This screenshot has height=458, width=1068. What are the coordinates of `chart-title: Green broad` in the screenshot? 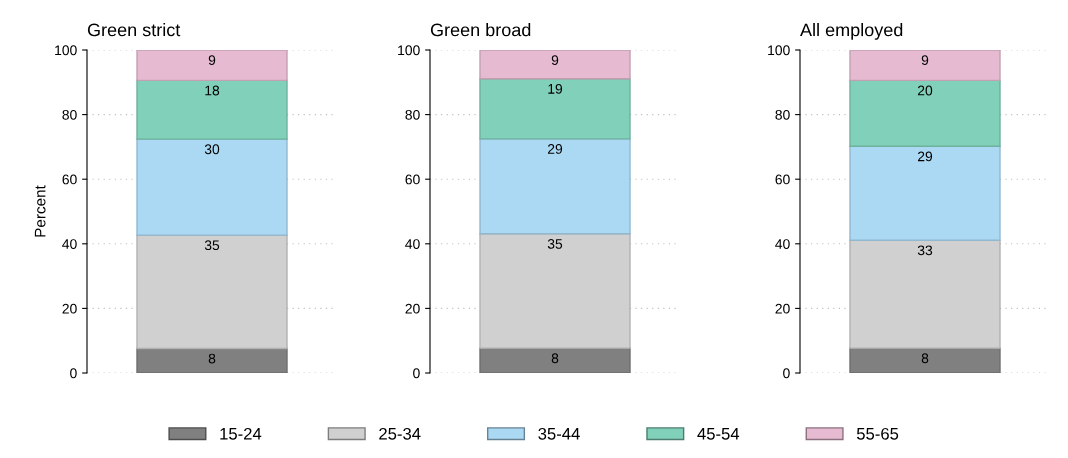 It's located at (480, 30).